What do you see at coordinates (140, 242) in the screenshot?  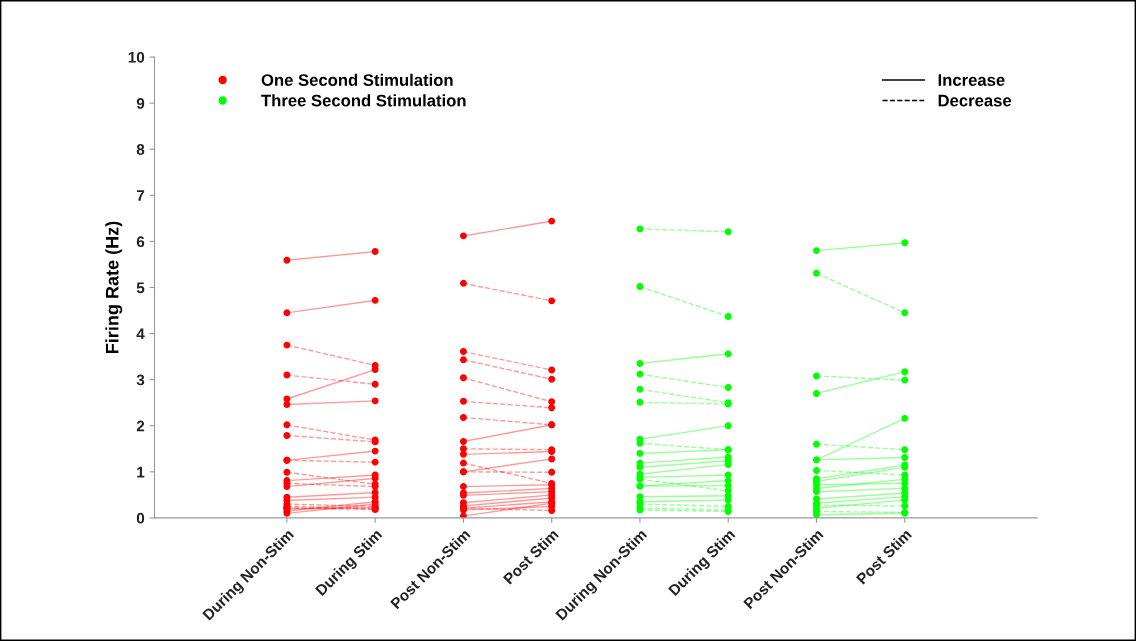 I see `y-tick-label: 6` at bounding box center [140, 242].